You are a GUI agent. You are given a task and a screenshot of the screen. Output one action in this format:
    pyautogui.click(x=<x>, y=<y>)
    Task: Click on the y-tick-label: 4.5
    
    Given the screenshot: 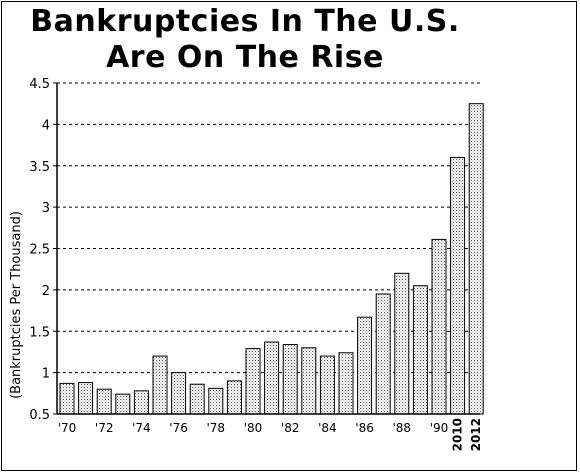 What is the action you would take?
    pyautogui.click(x=39, y=84)
    